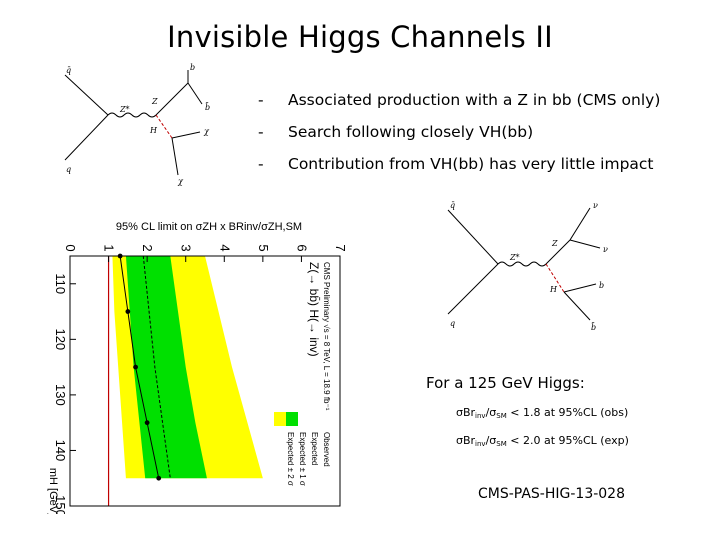 The image size is (720, 540). I want to click on slide-title: Invisible Higgs Channels II, so click(360, 37).